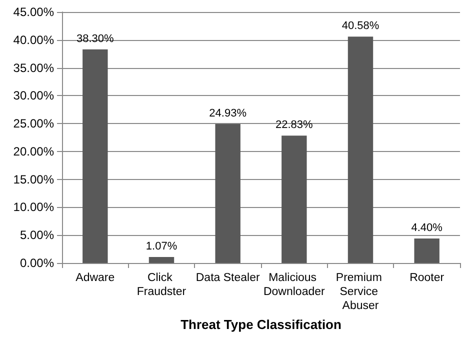 This screenshot has height=345, width=474. I want to click on y-tick-label: 35.00%, so click(33, 67).